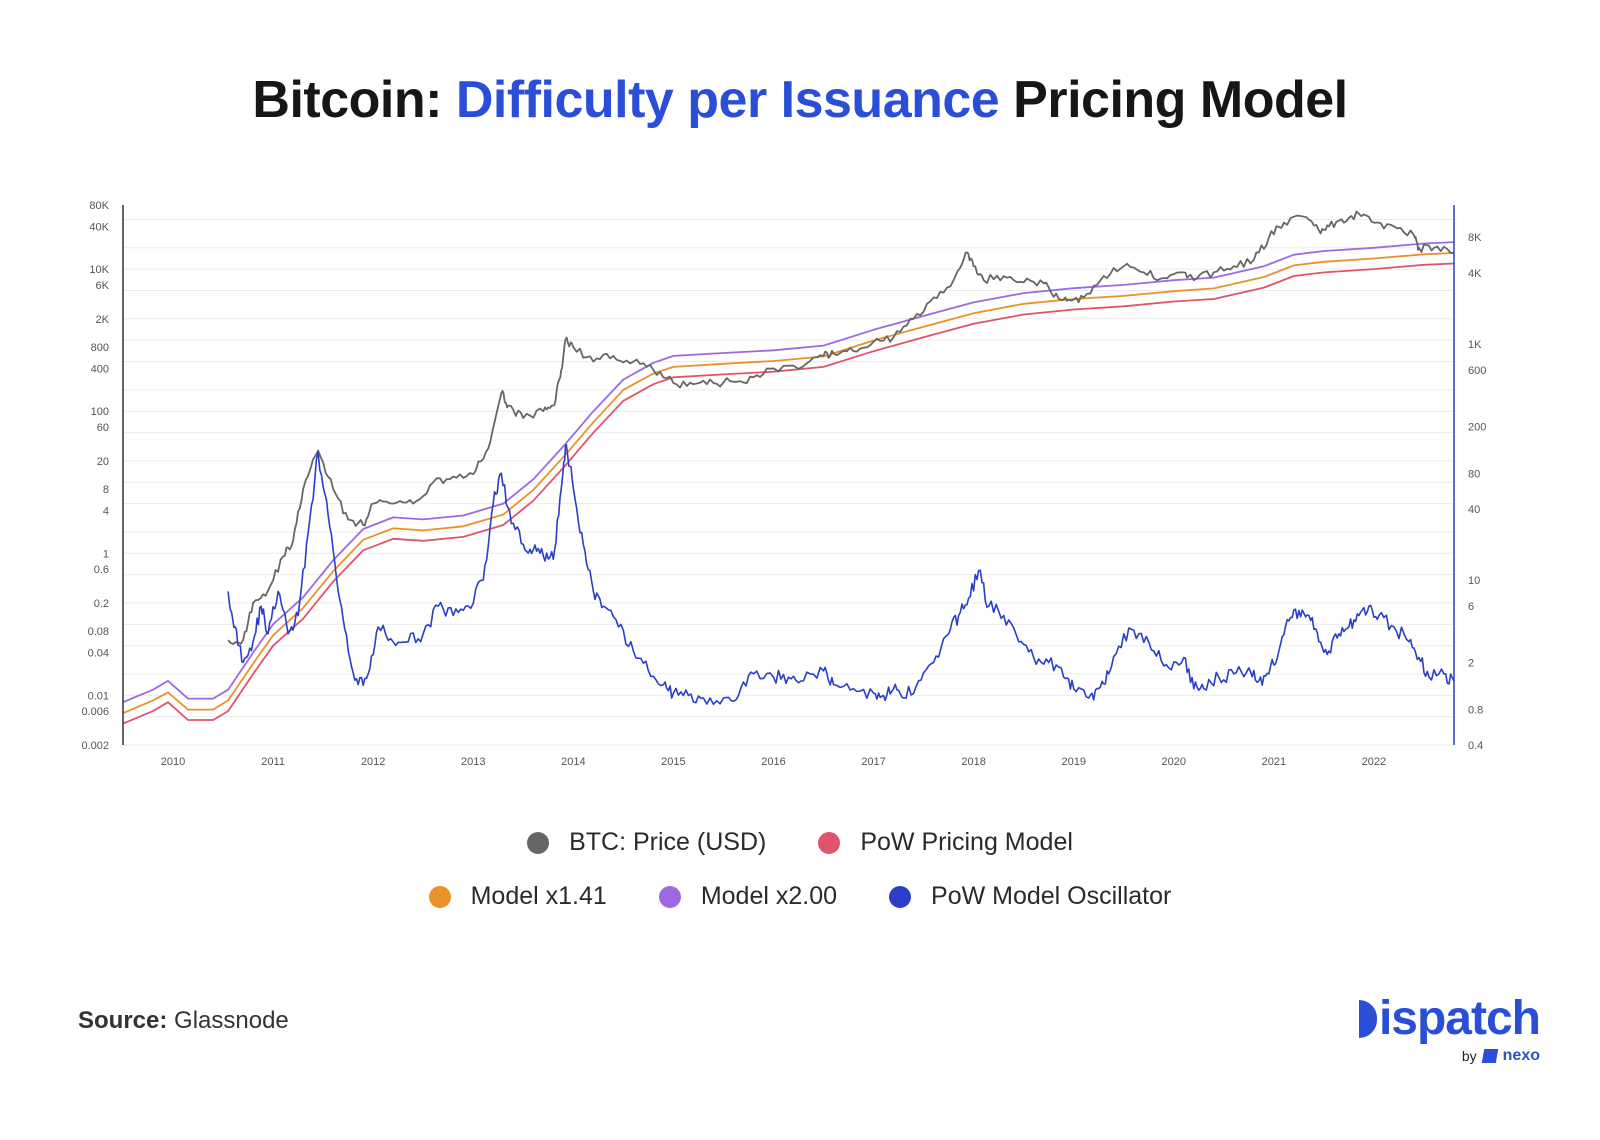  I want to click on legend-oscillator-dot, so click(900, 896).